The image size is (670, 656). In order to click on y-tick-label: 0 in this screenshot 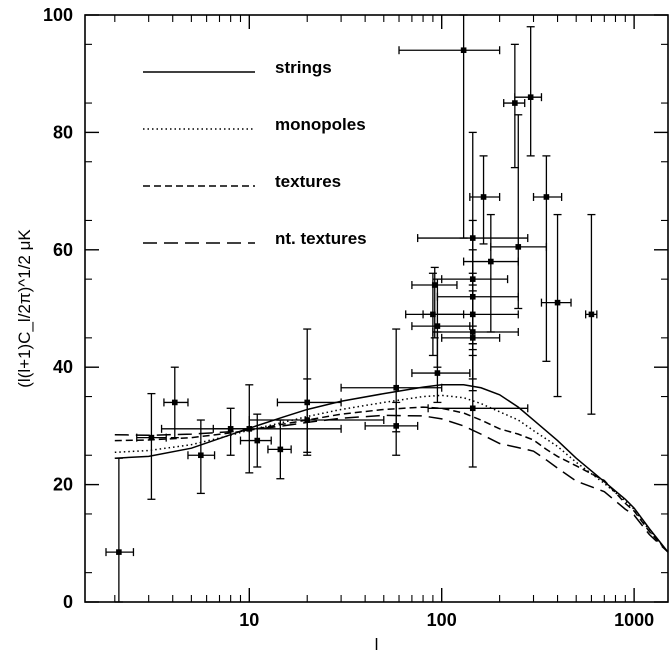, I will do `click(68, 602)`.